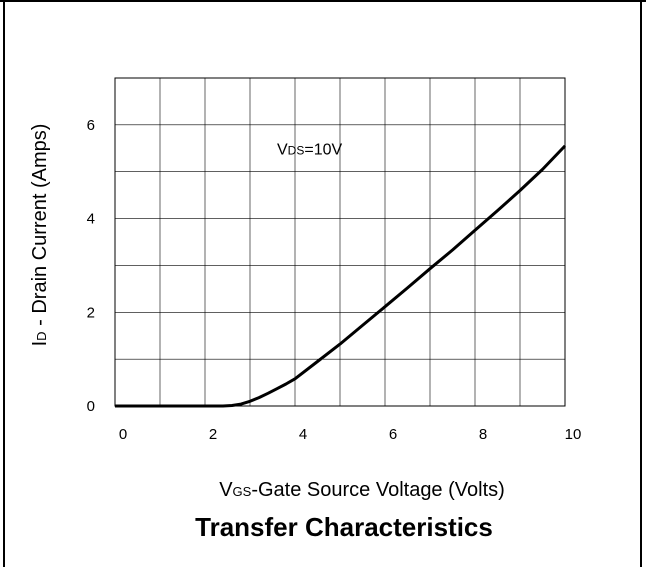  Describe the element at coordinates (344, 527) in the screenshot. I see `chart-title: Transfer Characteristics` at that location.